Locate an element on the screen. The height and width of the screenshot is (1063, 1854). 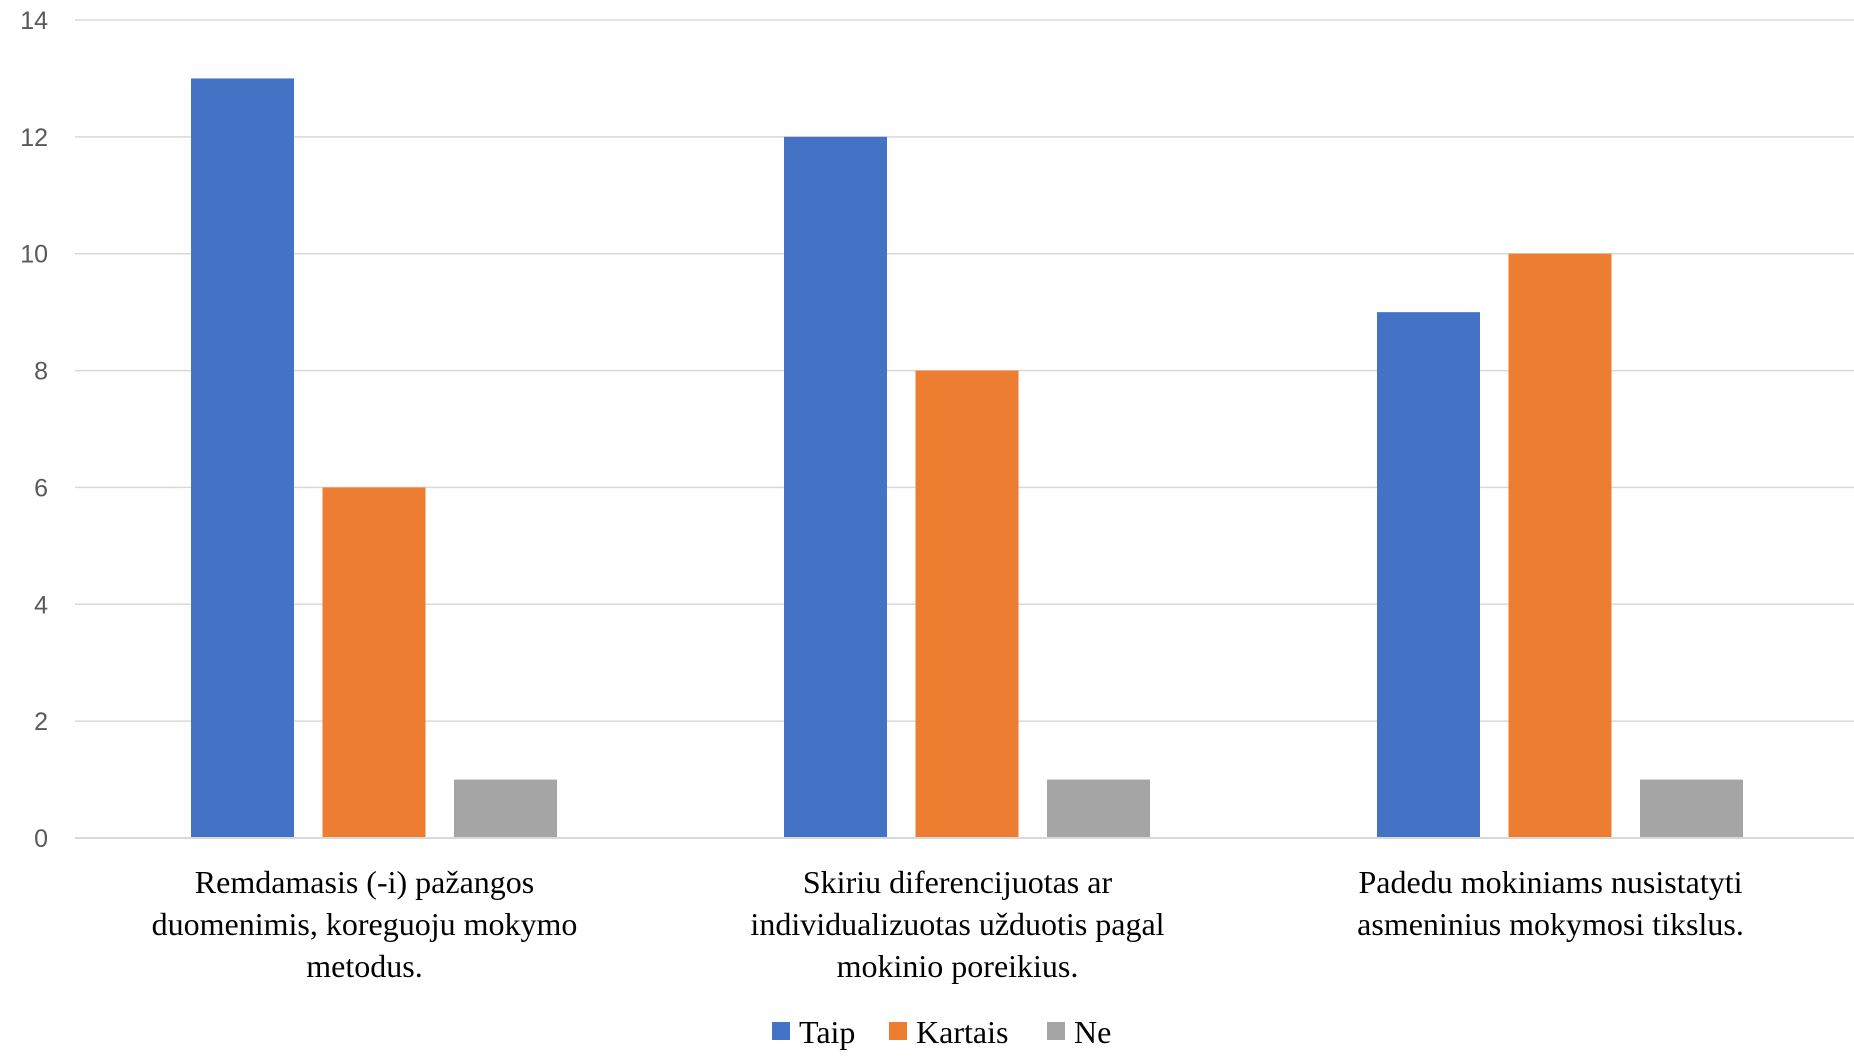
y-tick-label: 6 is located at coordinates (41, 488).